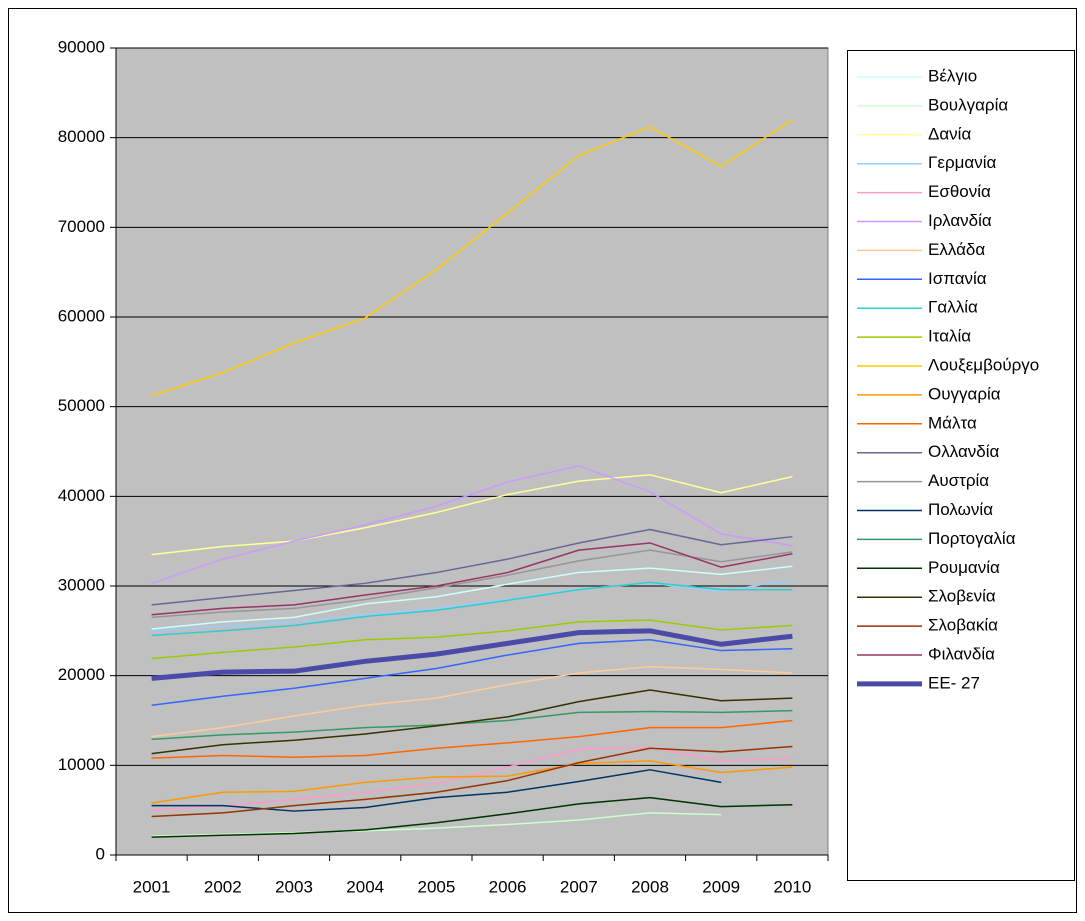  What do you see at coordinates (954, 682) in the screenshot?
I see `legend-label: ΕΕ- 27` at bounding box center [954, 682].